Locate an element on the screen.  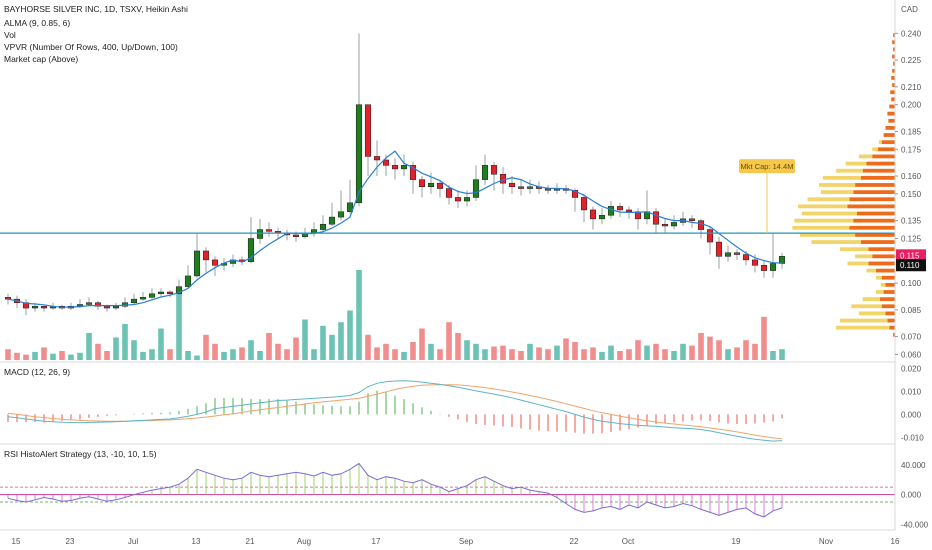
alma-legend: ALMA (9, 0.85, 6) is located at coordinates (37, 23).